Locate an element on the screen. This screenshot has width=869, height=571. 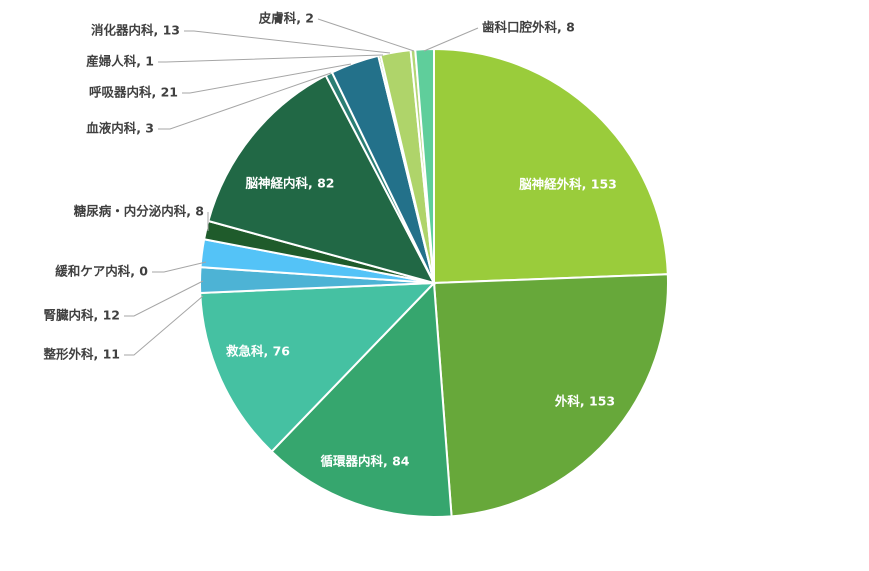
data-label-7: 糖尿病・内分泌内科, 8 is located at coordinates (139, 211).